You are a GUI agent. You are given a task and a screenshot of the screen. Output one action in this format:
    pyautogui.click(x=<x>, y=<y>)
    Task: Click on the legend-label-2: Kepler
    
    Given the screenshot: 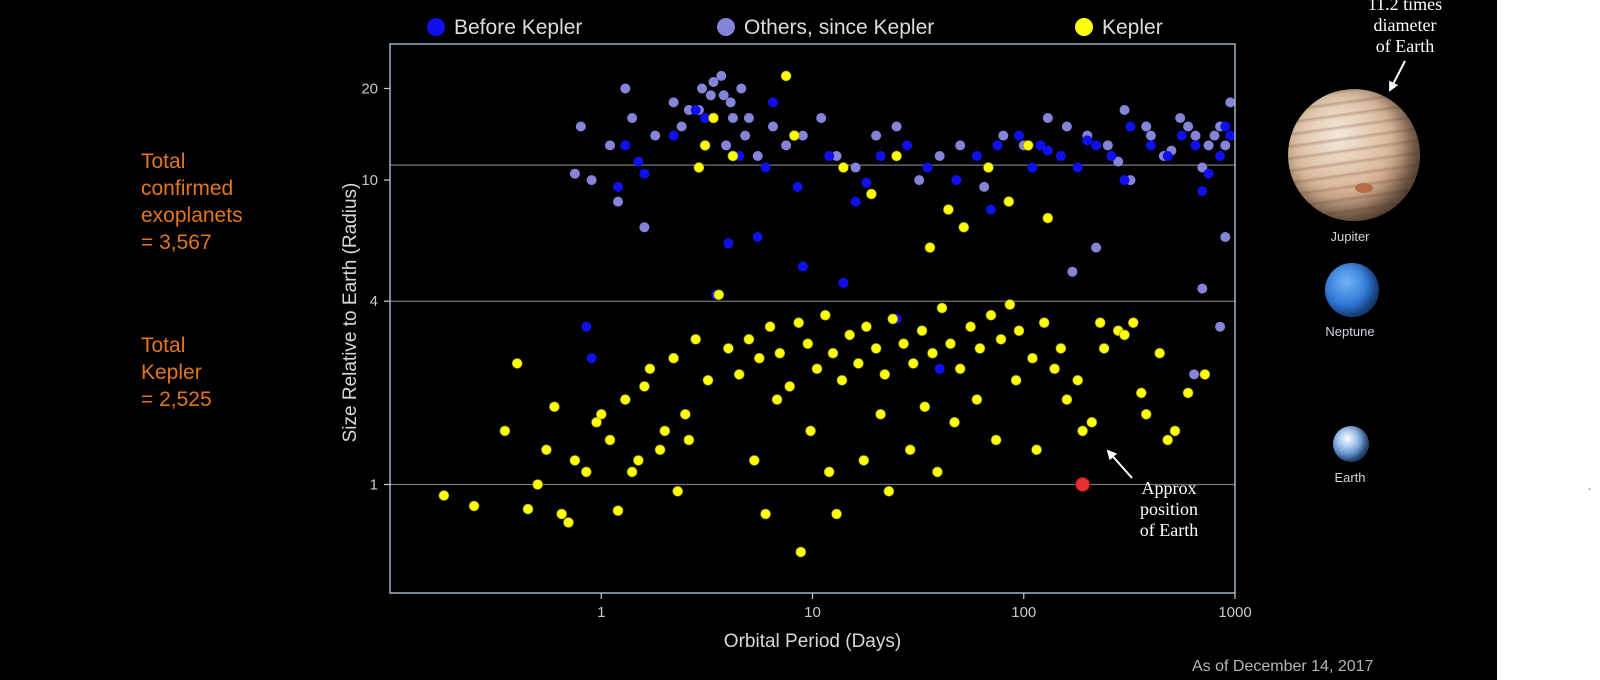 What is the action you would take?
    pyautogui.click(x=1132, y=27)
    